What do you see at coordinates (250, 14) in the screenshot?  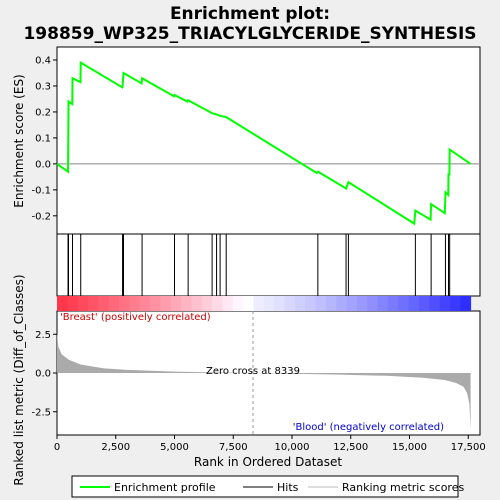 I see `chart-title-line1: Enrichment plot:` at bounding box center [250, 14].